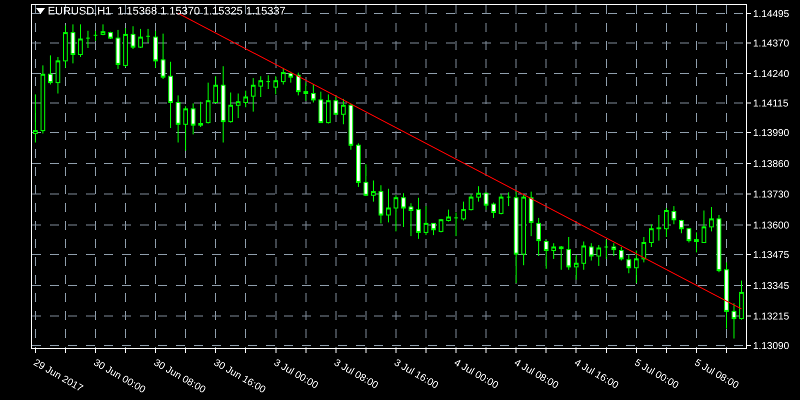 The height and width of the screenshot is (400, 800). What do you see at coordinates (771, 164) in the screenshot?
I see `y-tick-label: 1.13860` at bounding box center [771, 164].